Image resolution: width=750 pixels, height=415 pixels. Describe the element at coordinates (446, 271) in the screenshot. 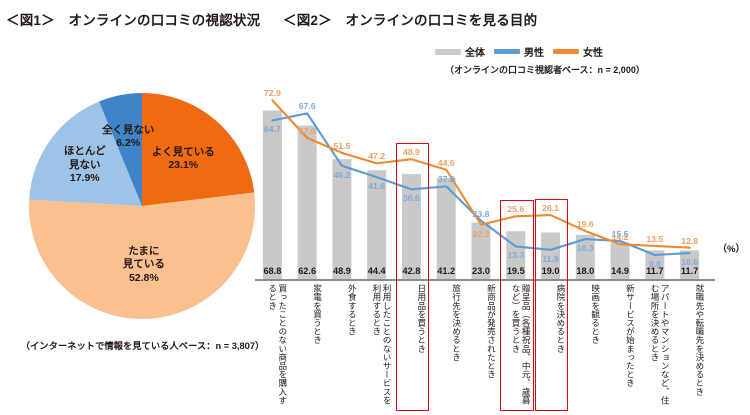

I see `data-label: 41.2` at that location.